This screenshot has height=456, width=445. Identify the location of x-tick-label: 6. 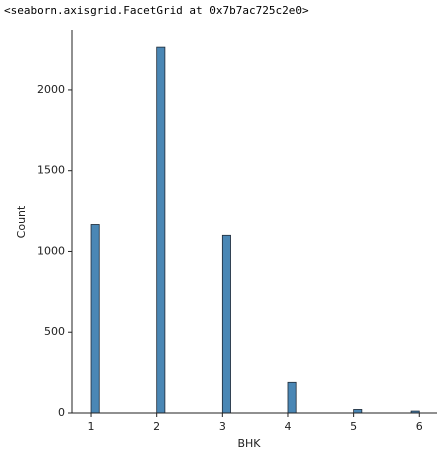
(419, 426).